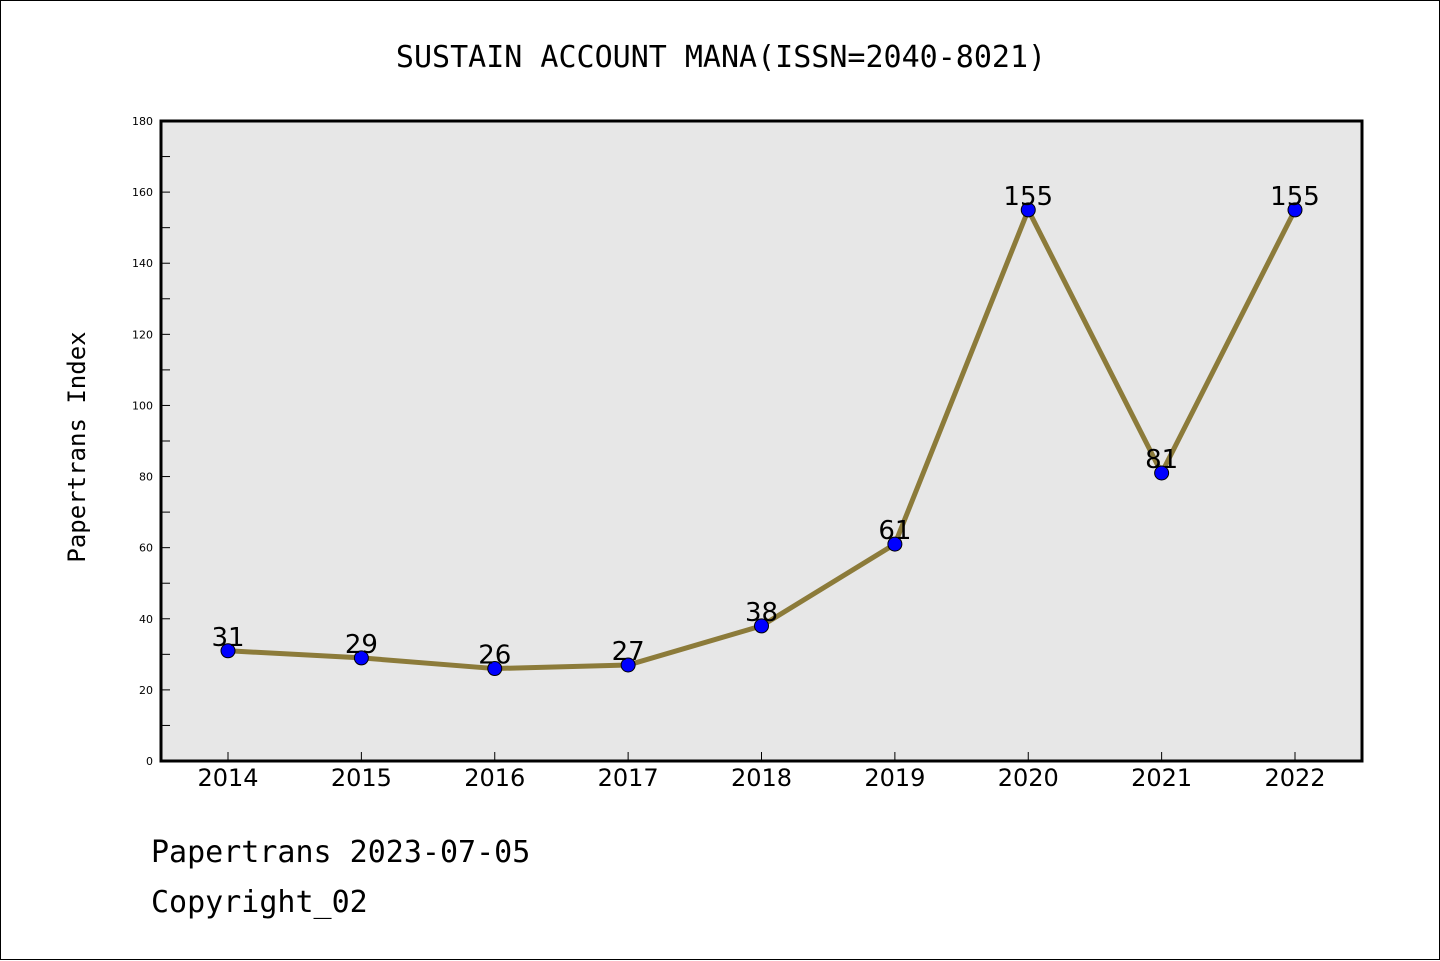 This screenshot has height=961, width=1440. I want to click on y-axis-label: Papertrans Index, so click(77, 446).